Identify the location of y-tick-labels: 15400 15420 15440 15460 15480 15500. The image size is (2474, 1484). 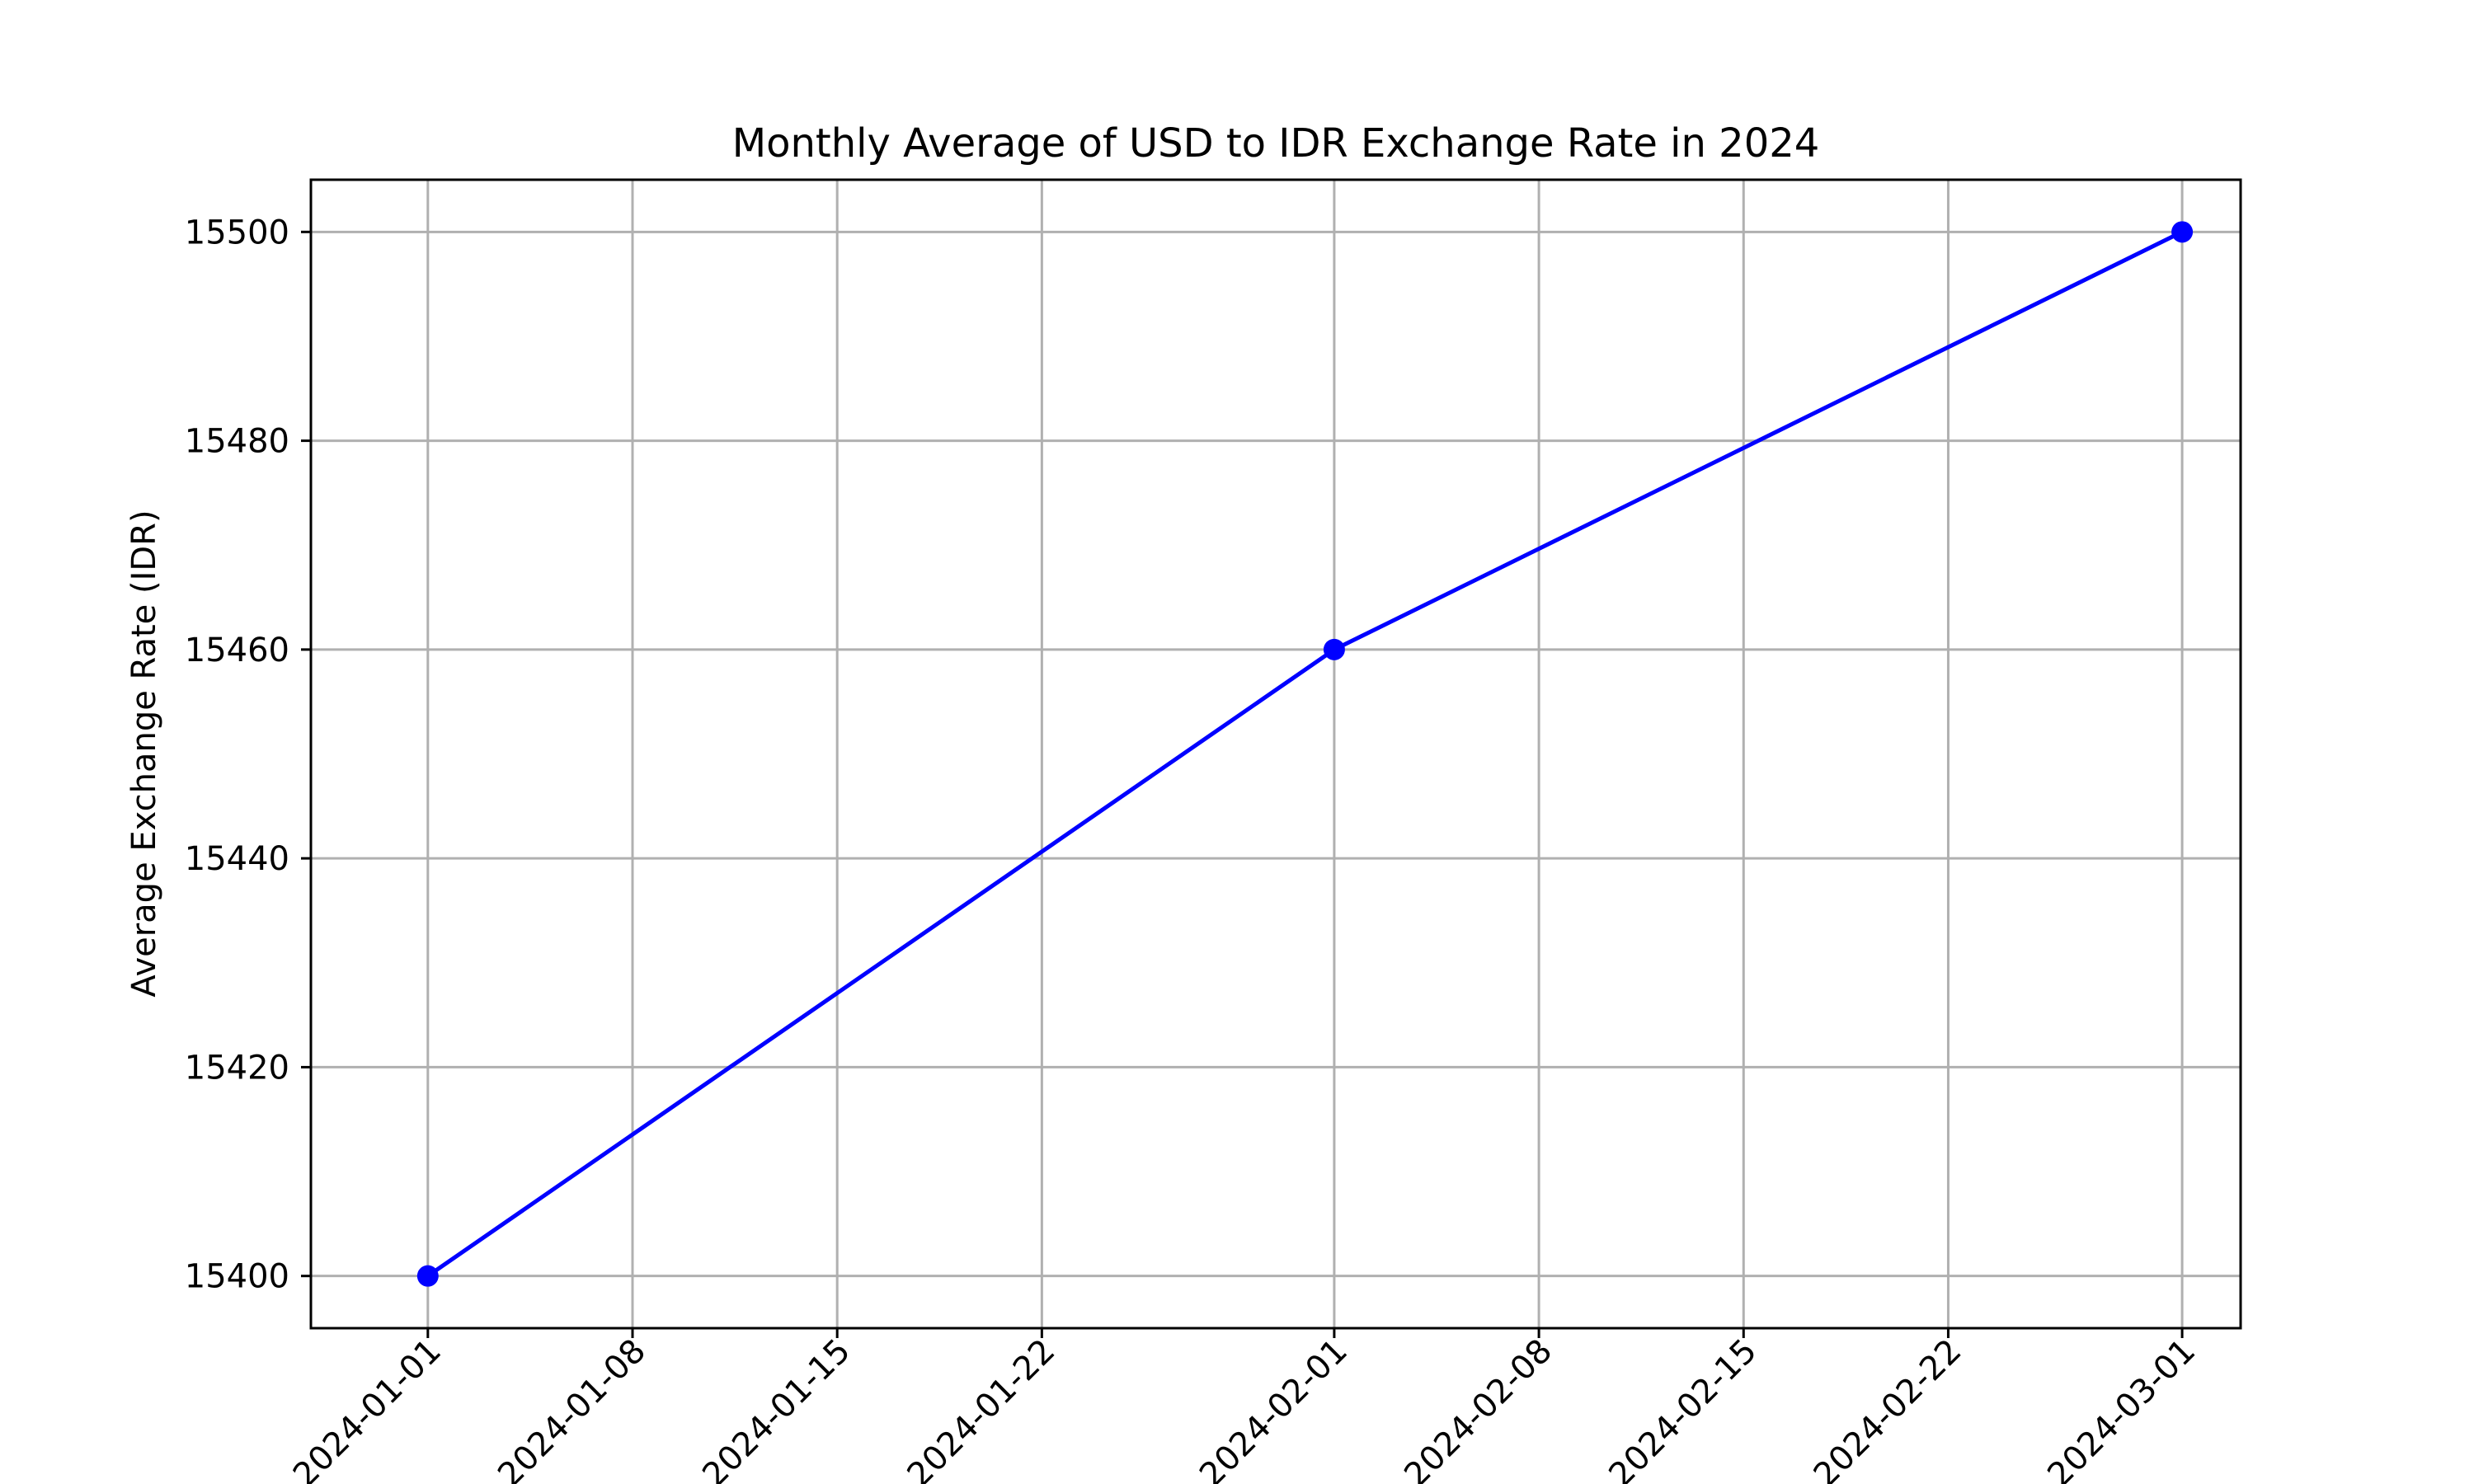
(237, 754).